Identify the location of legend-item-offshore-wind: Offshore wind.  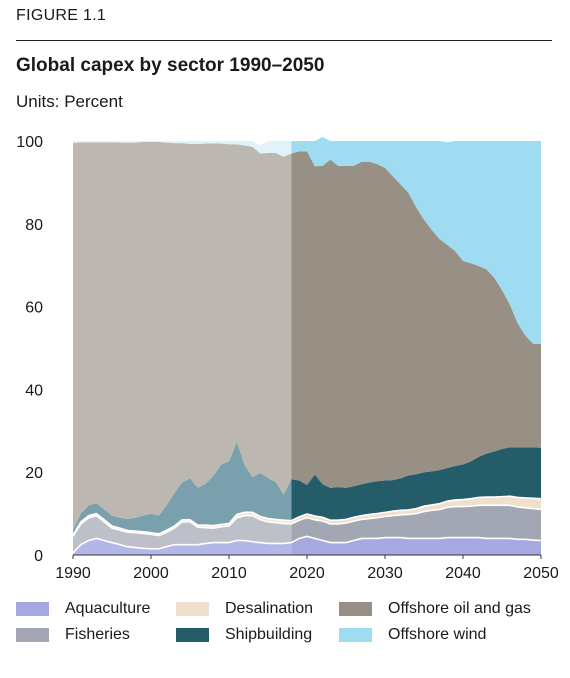
(412, 635).